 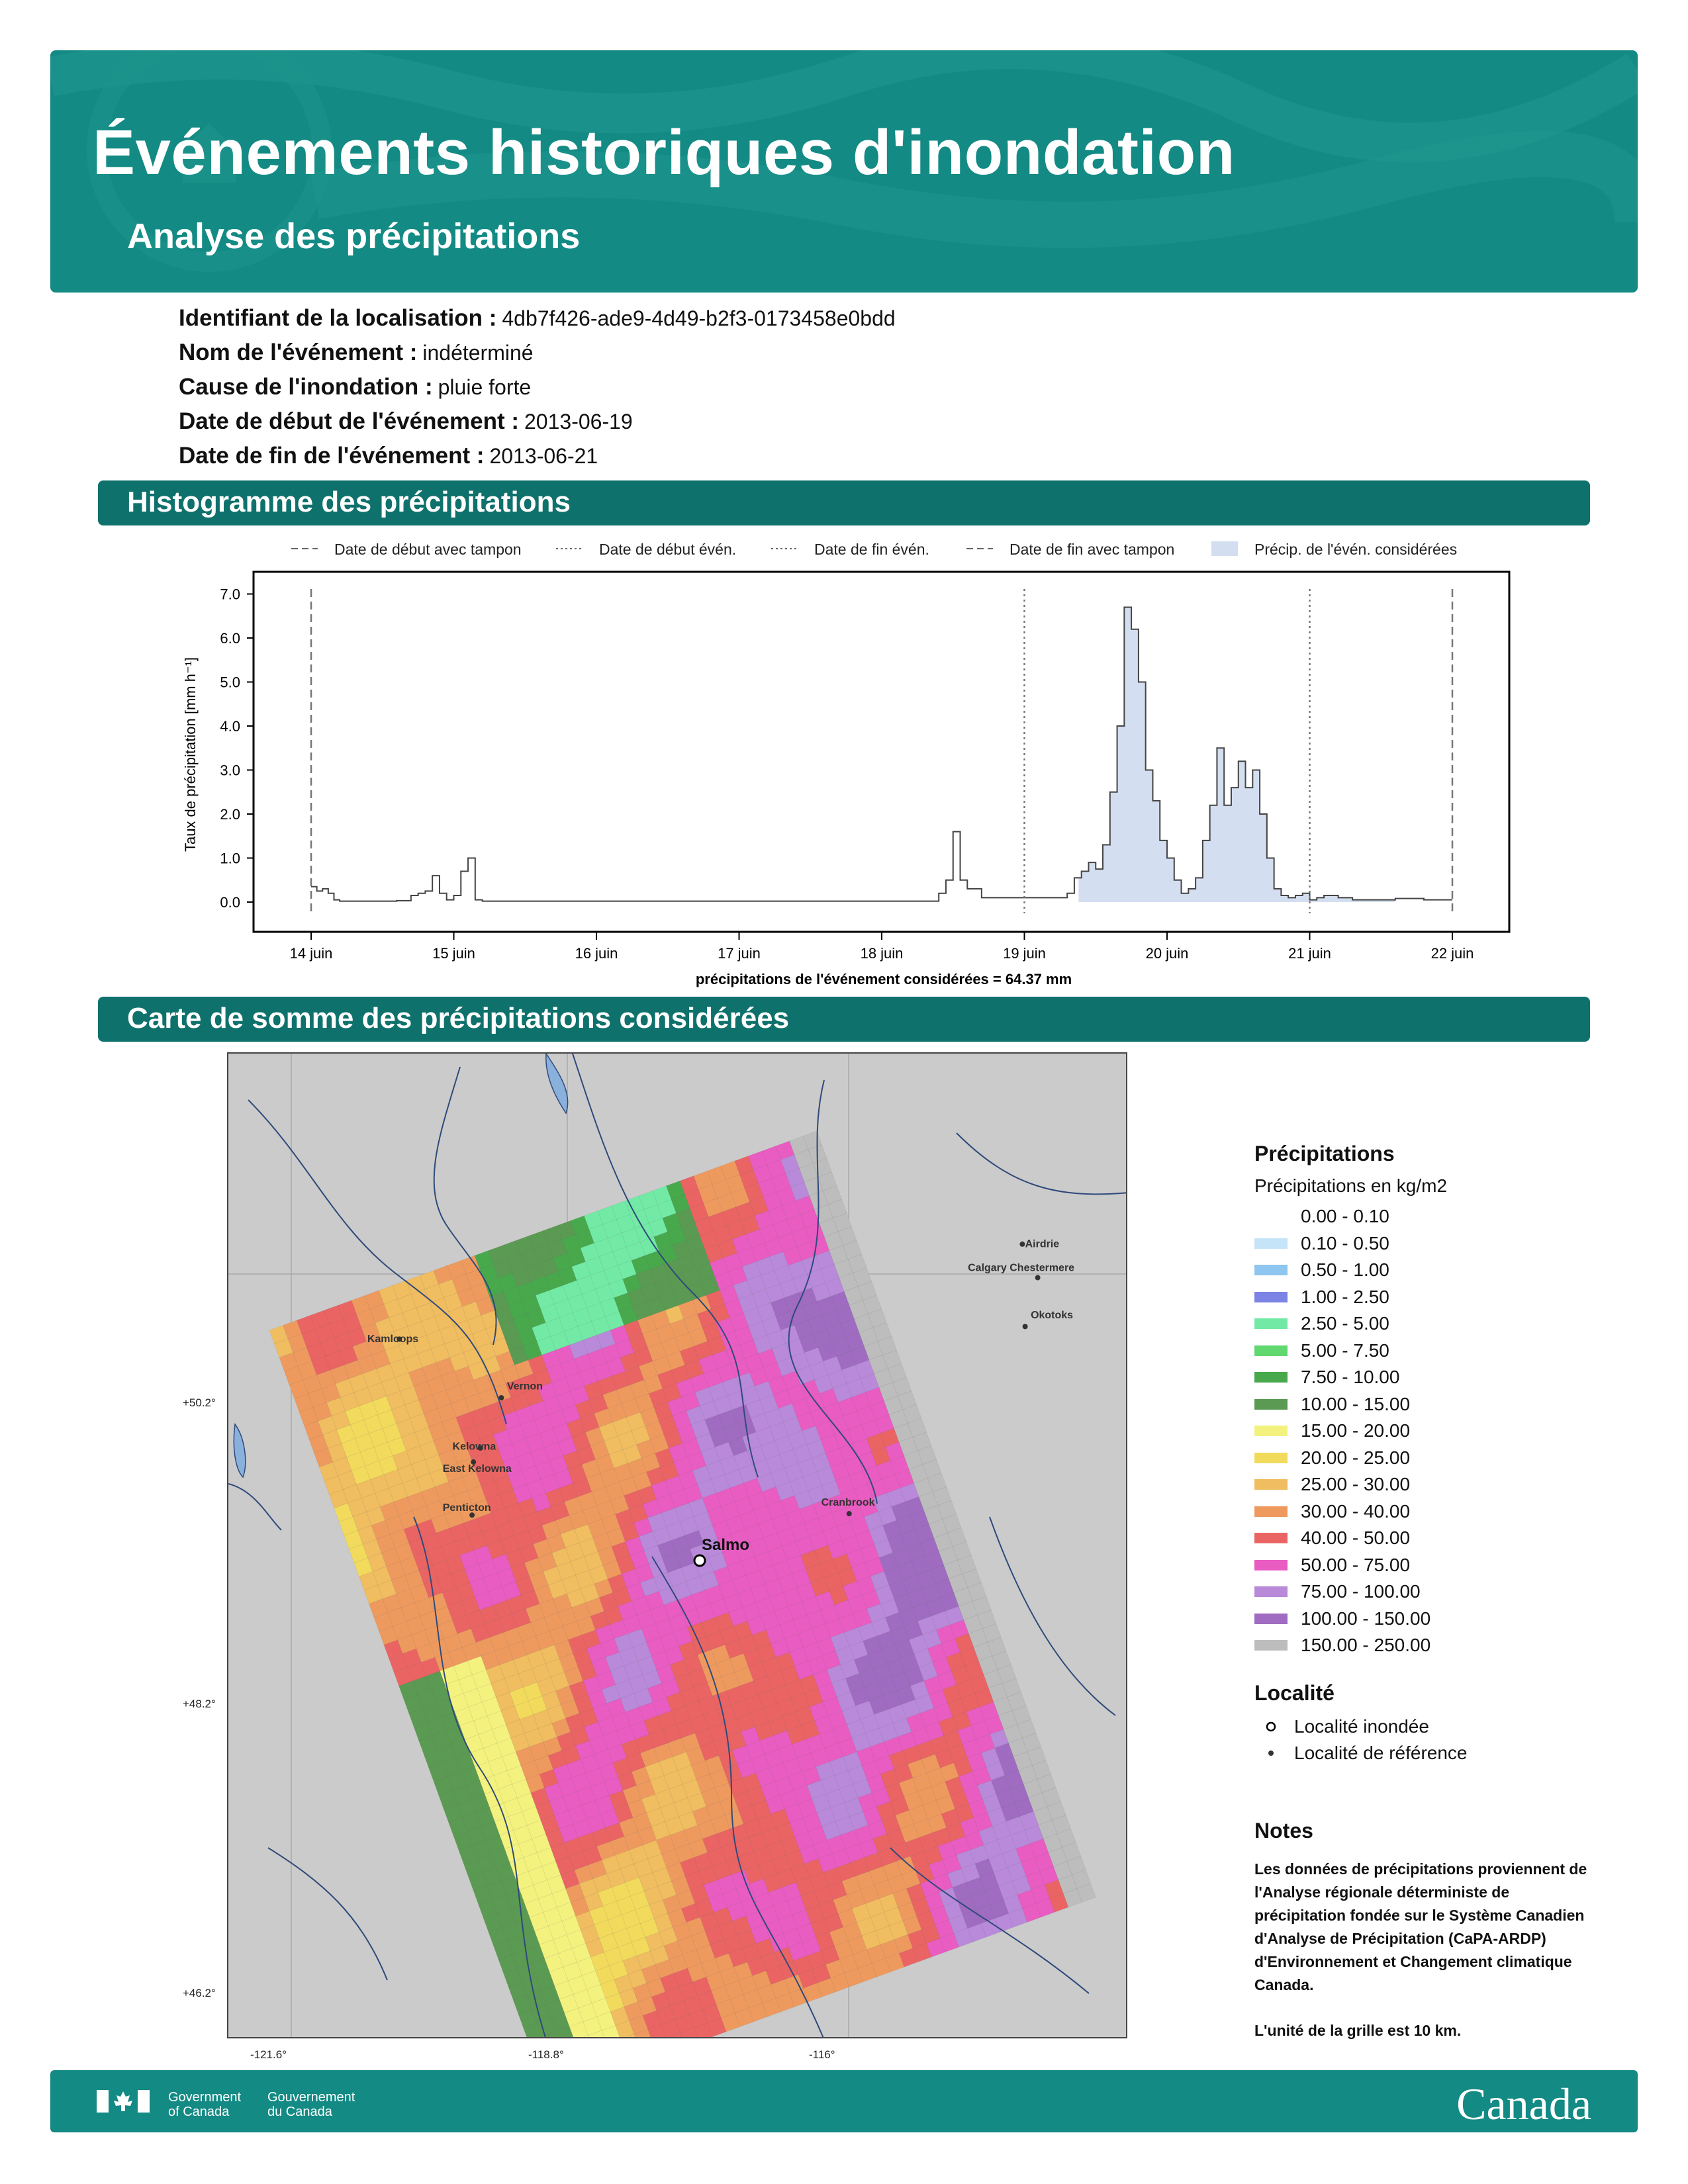 I want to click on legend-item: 2.50 - 5.00, so click(x=1350, y=1324).